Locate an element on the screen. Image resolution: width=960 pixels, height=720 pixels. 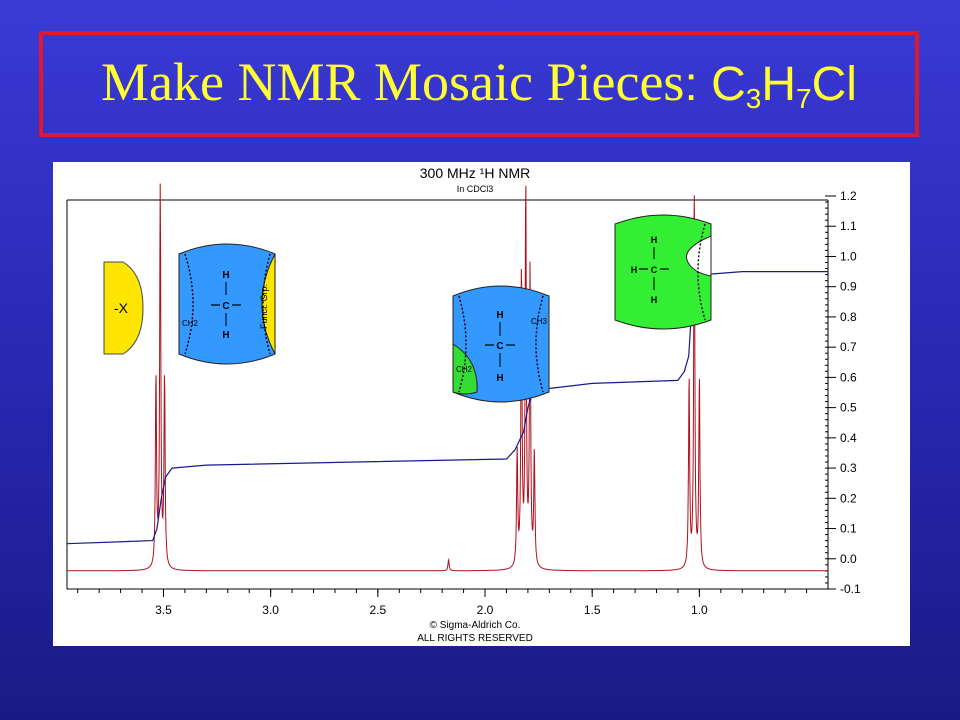
y-tick-label: 0.6 is located at coordinates (848, 377).